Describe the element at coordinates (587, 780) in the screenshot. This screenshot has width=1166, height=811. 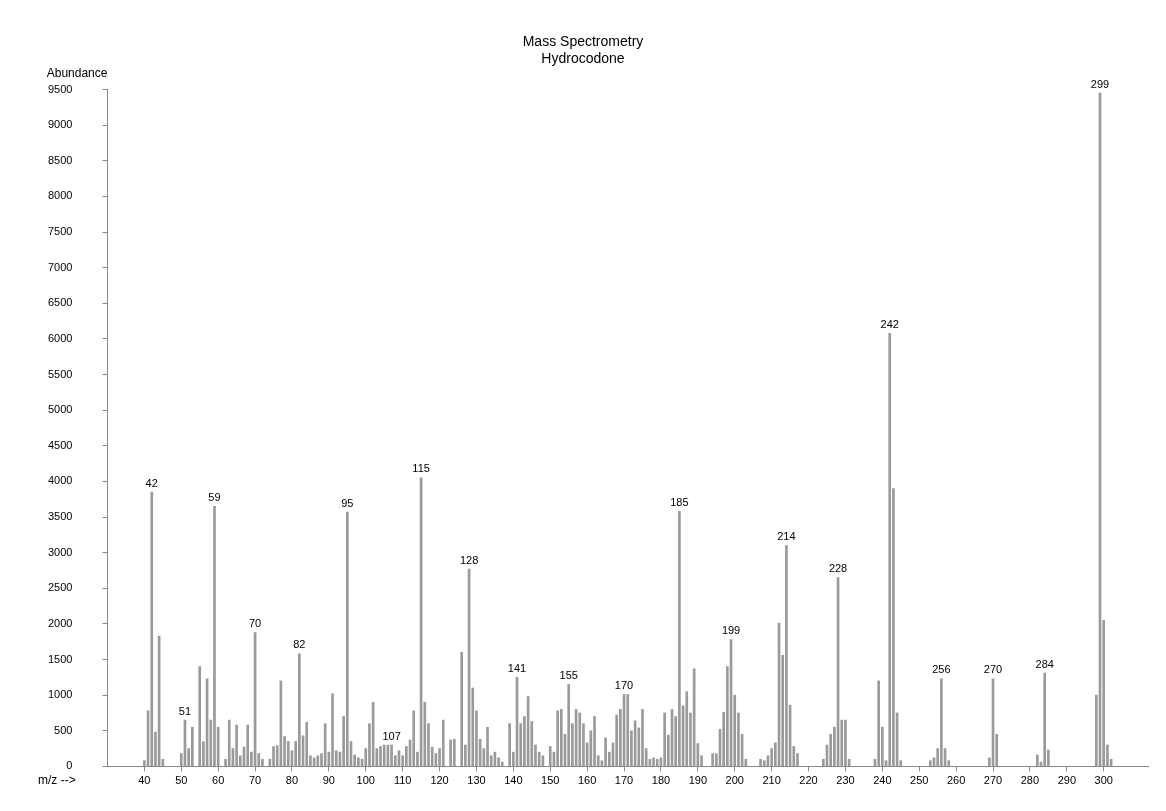
I see `x-tick-label: 160` at that location.